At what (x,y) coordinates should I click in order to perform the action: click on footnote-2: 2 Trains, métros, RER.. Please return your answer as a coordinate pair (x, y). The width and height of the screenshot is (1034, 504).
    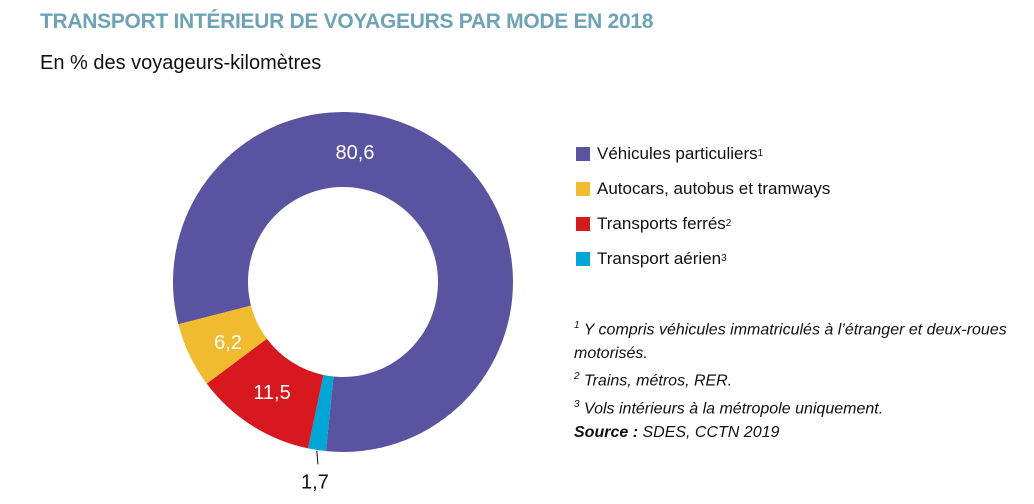
    Looking at the image, I should click on (794, 379).